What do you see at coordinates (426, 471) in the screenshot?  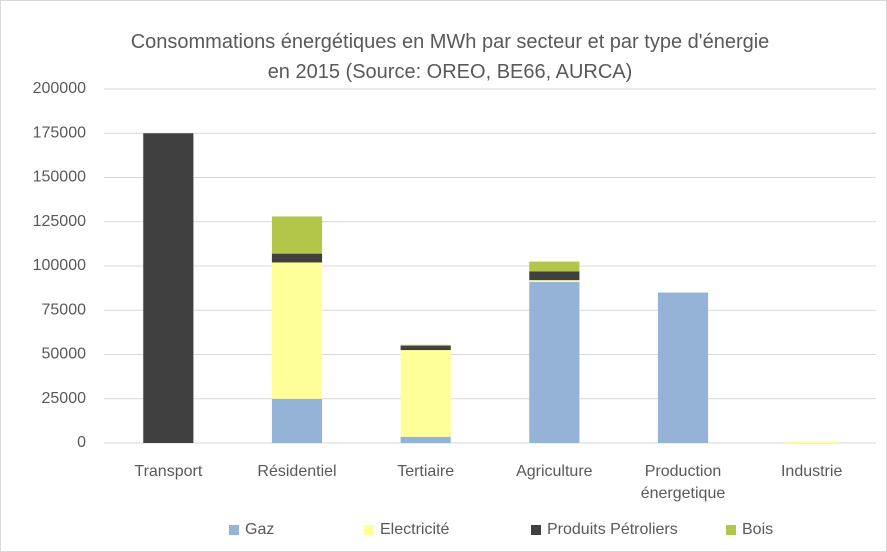 I see `x-tick-label: Tertiaire` at bounding box center [426, 471].